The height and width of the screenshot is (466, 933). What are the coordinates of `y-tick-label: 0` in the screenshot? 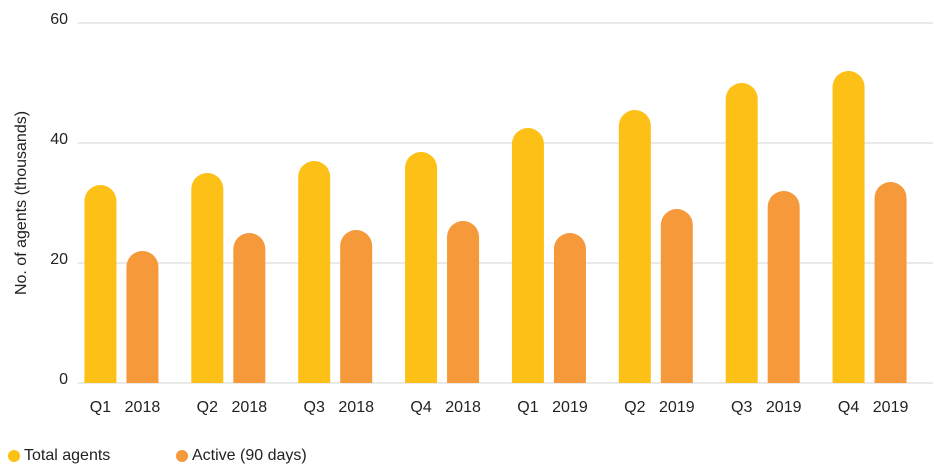 It's located at (63, 379).